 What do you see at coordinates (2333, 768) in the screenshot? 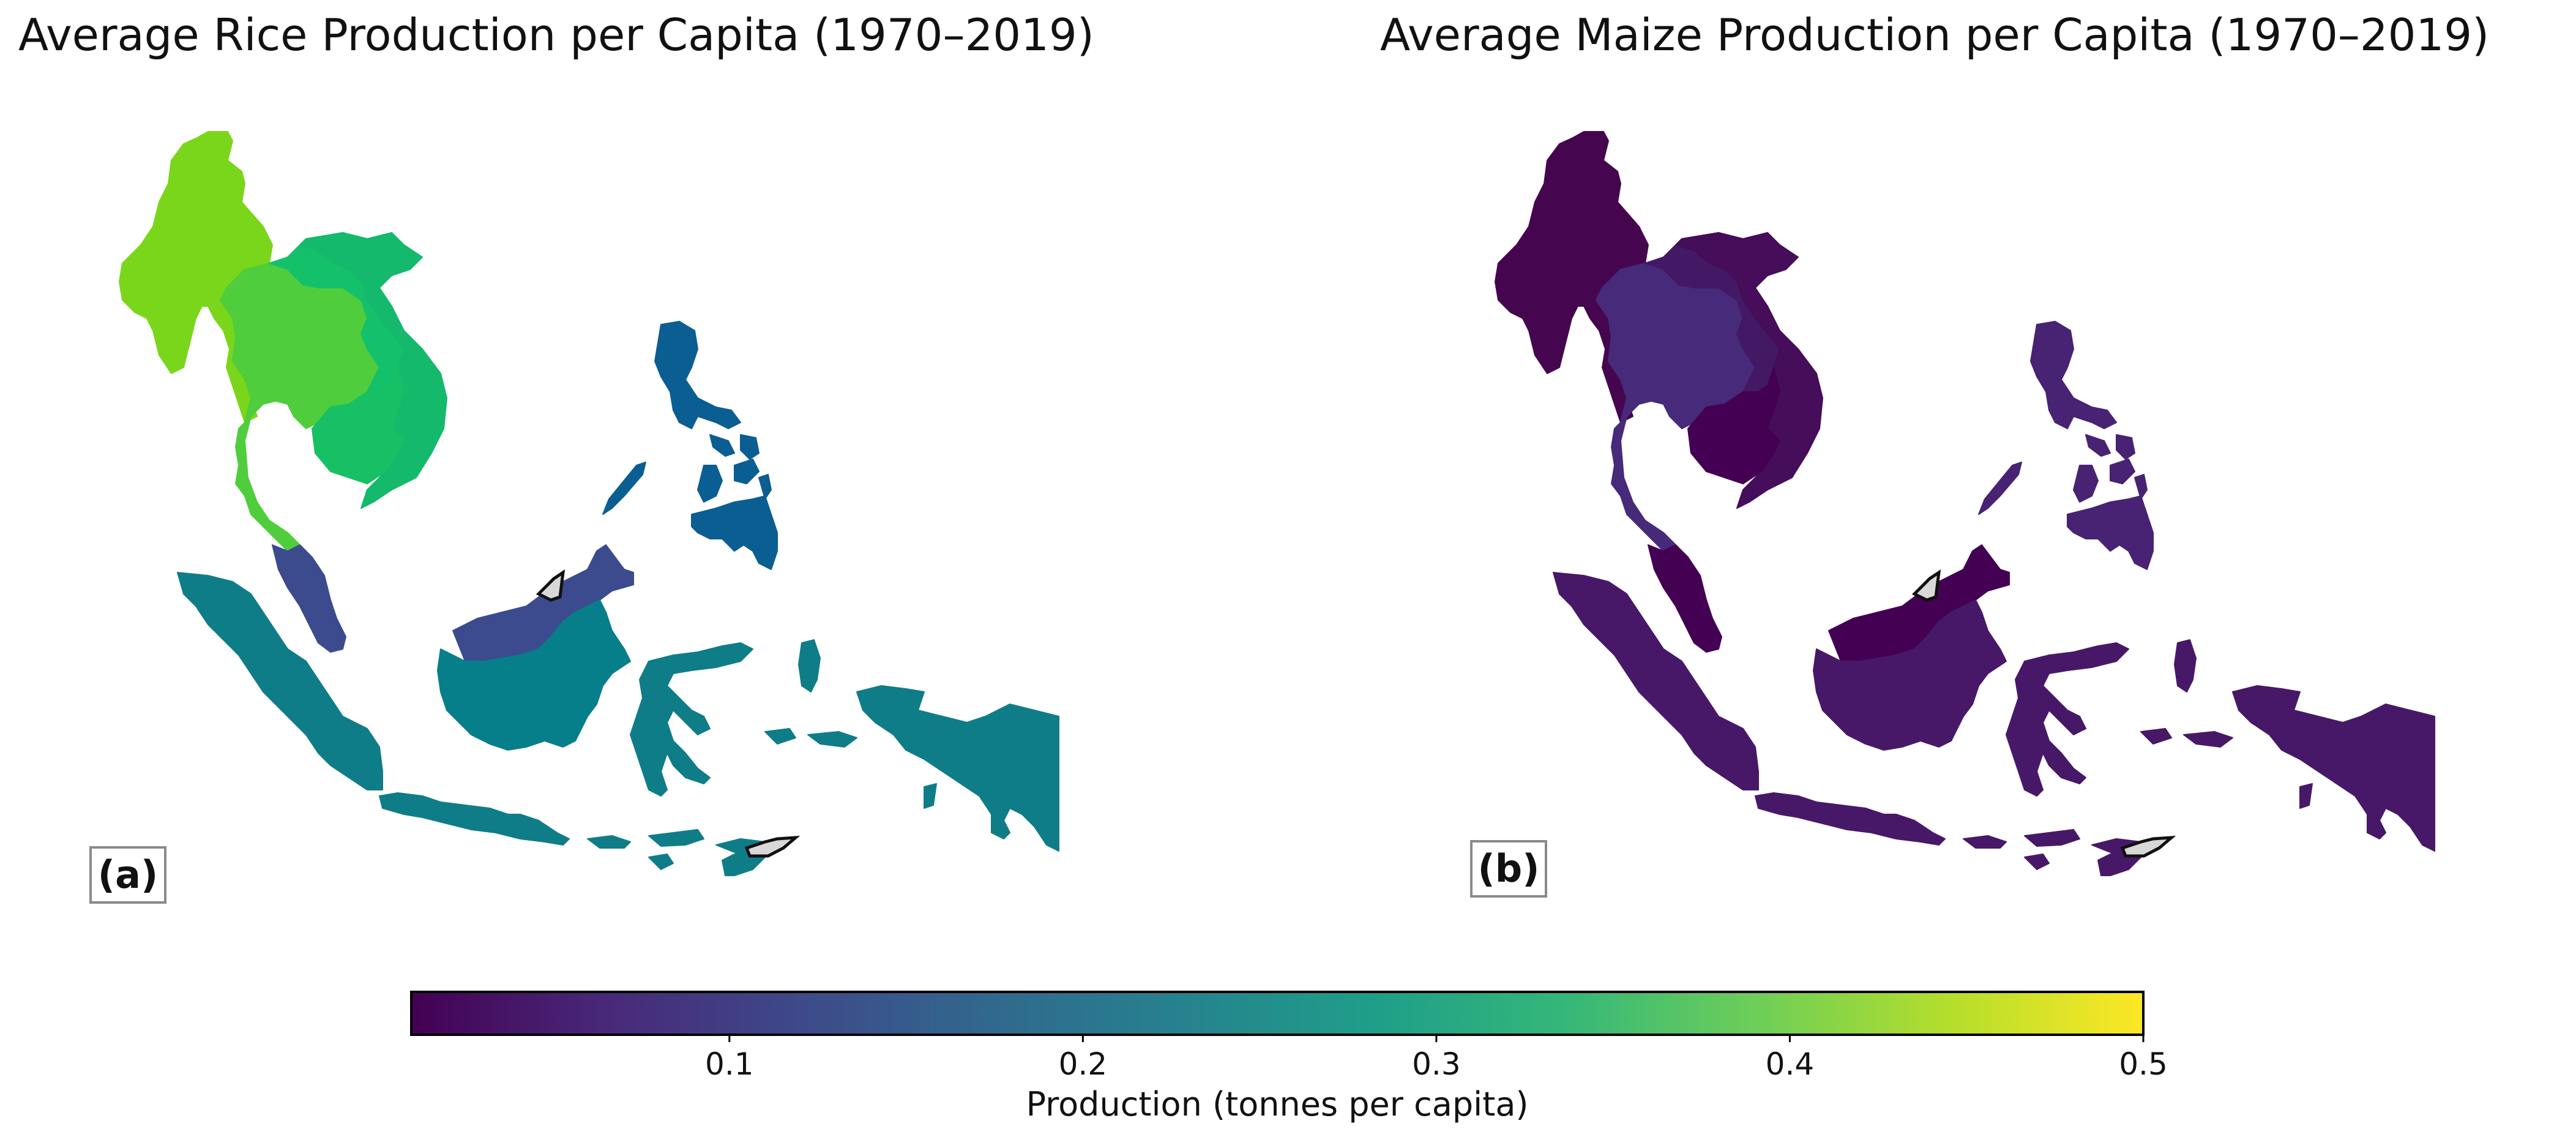
I see `maize-papua-region` at bounding box center [2333, 768].